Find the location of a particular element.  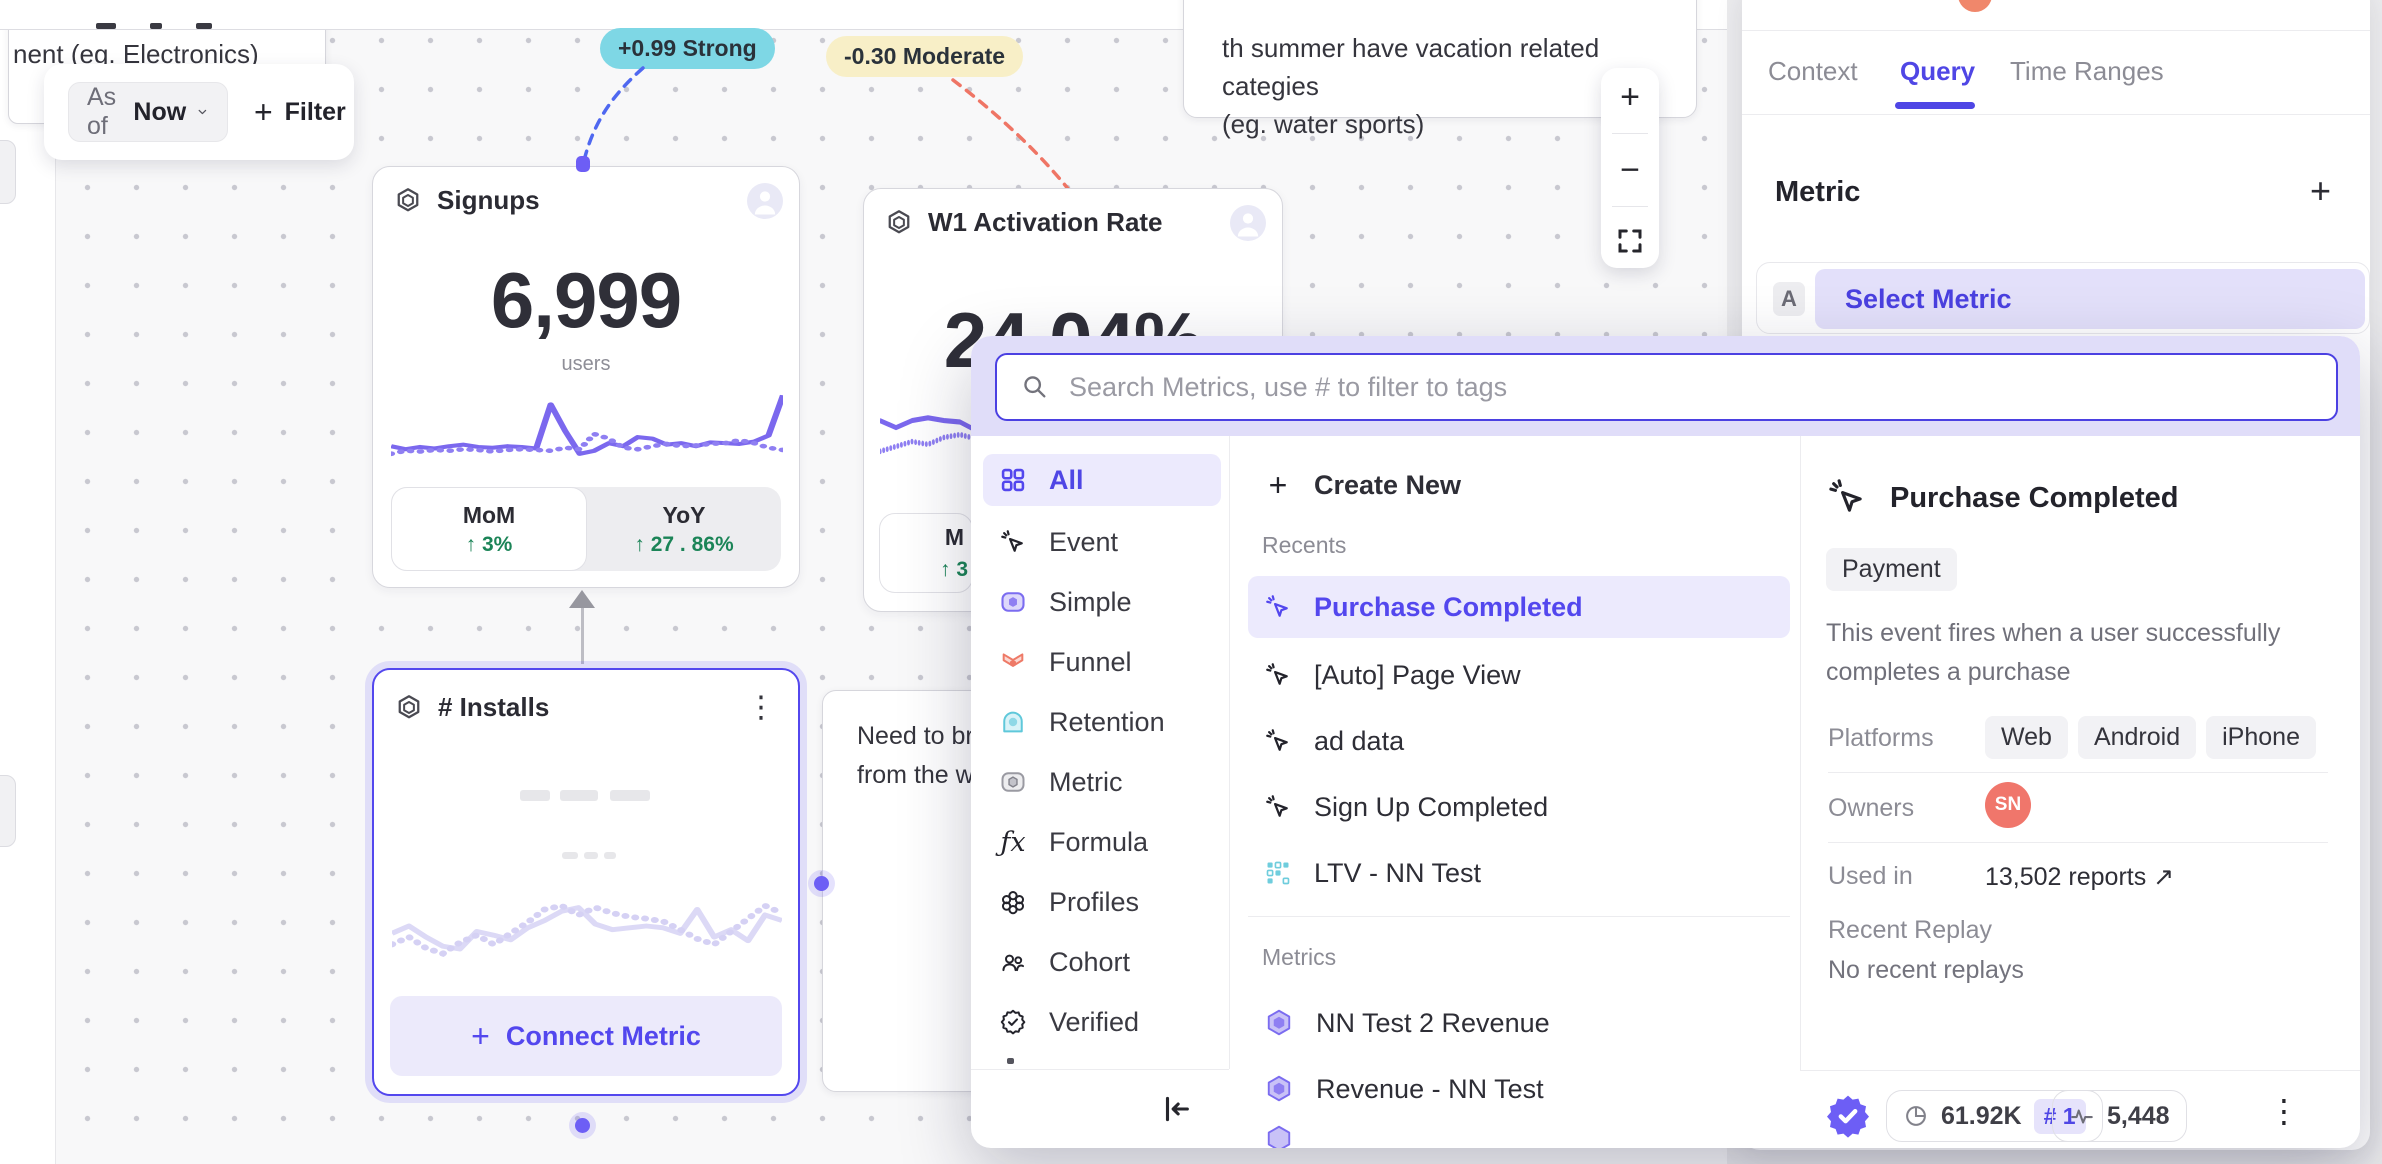

metric-item-nn-test-2-revenue: NN Test 2 Revenue is located at coordinates (1519, 1023).